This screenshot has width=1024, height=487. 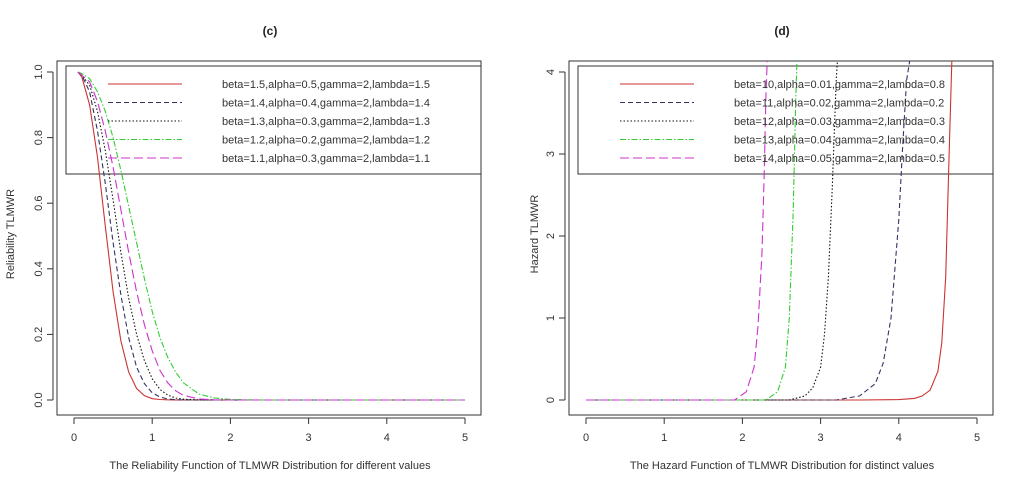 I want to click on y-tick-label: 0.6, so click(x=39, y=203).